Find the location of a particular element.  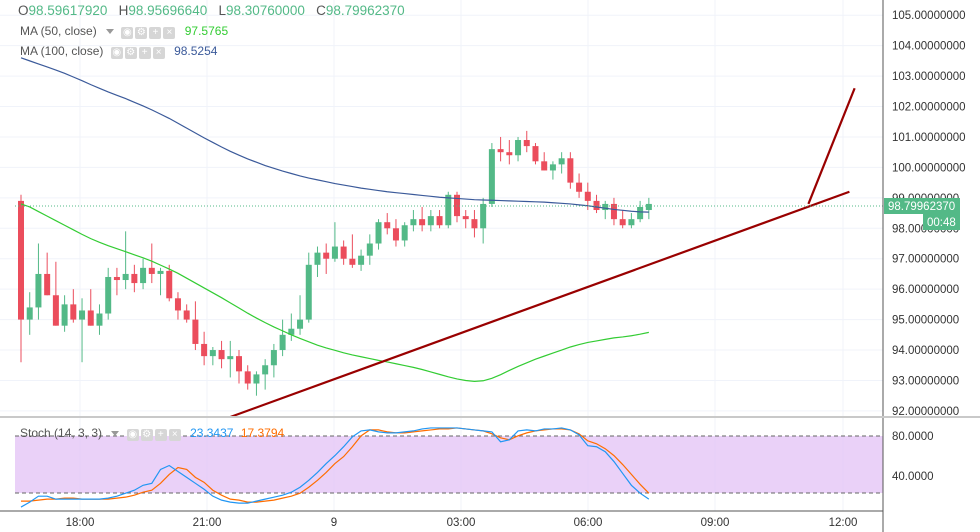

high-value: 98.95696640 is located at coordinates (168, 10).